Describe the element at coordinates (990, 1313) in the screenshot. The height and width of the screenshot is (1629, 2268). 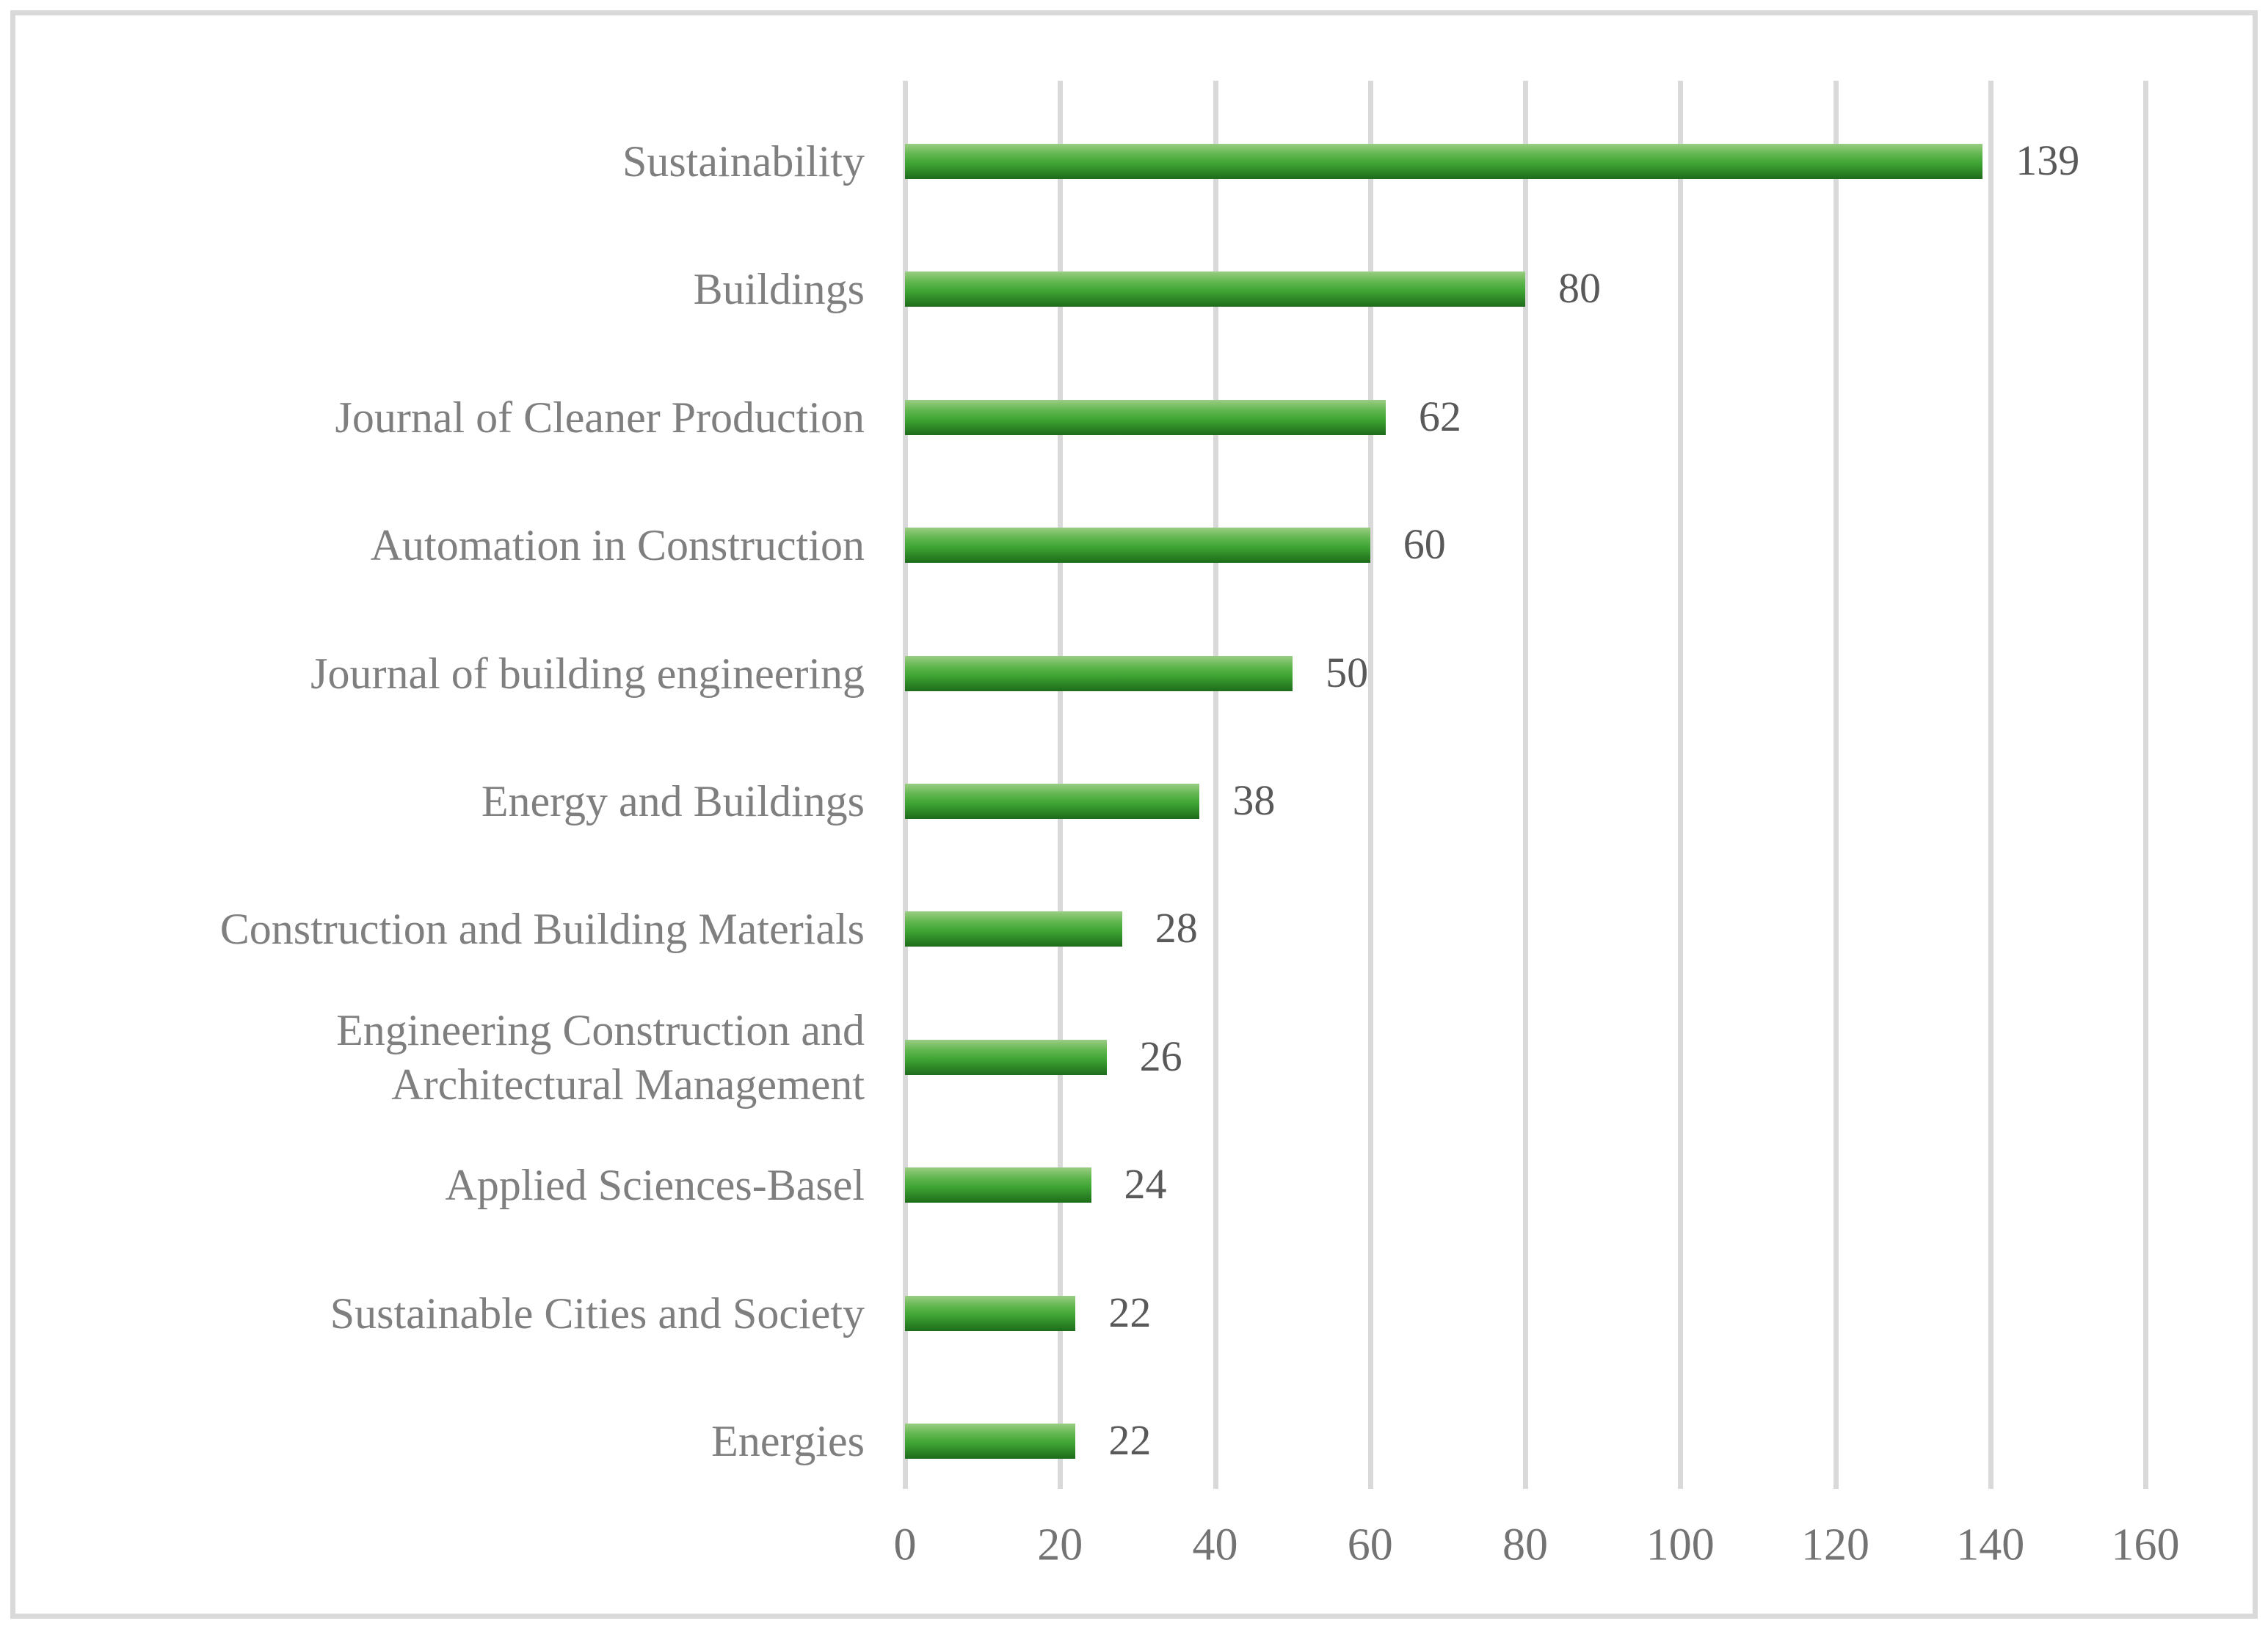
I see `bar-sustainable-cities-and-society` at that location.